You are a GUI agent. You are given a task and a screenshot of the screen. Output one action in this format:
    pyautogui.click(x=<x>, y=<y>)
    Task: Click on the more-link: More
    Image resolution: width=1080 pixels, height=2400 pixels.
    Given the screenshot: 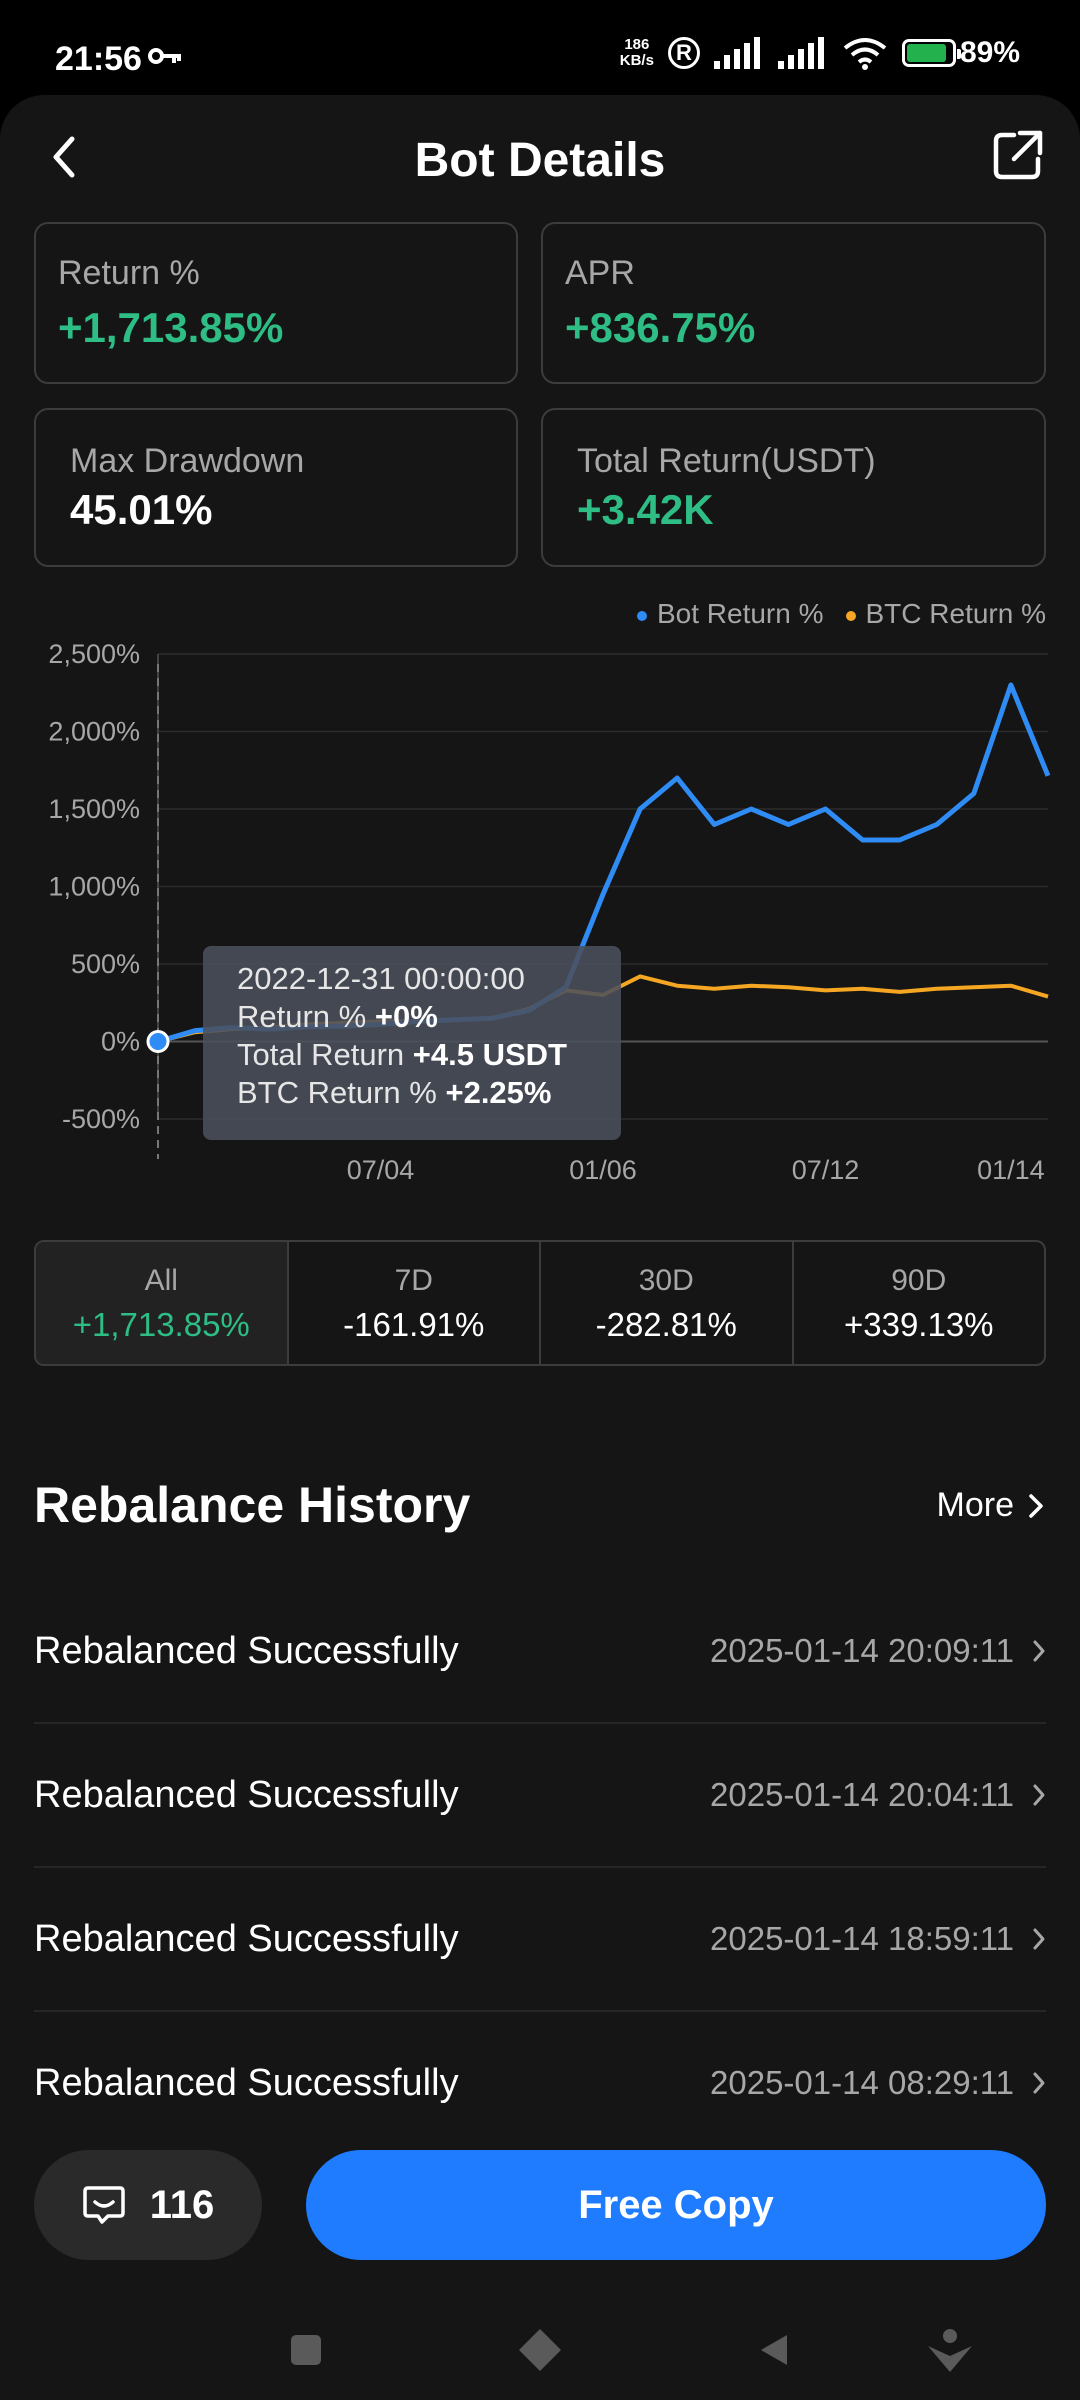 What is the action you would take?
    pyautogui.click(x=990, y=1505)
    